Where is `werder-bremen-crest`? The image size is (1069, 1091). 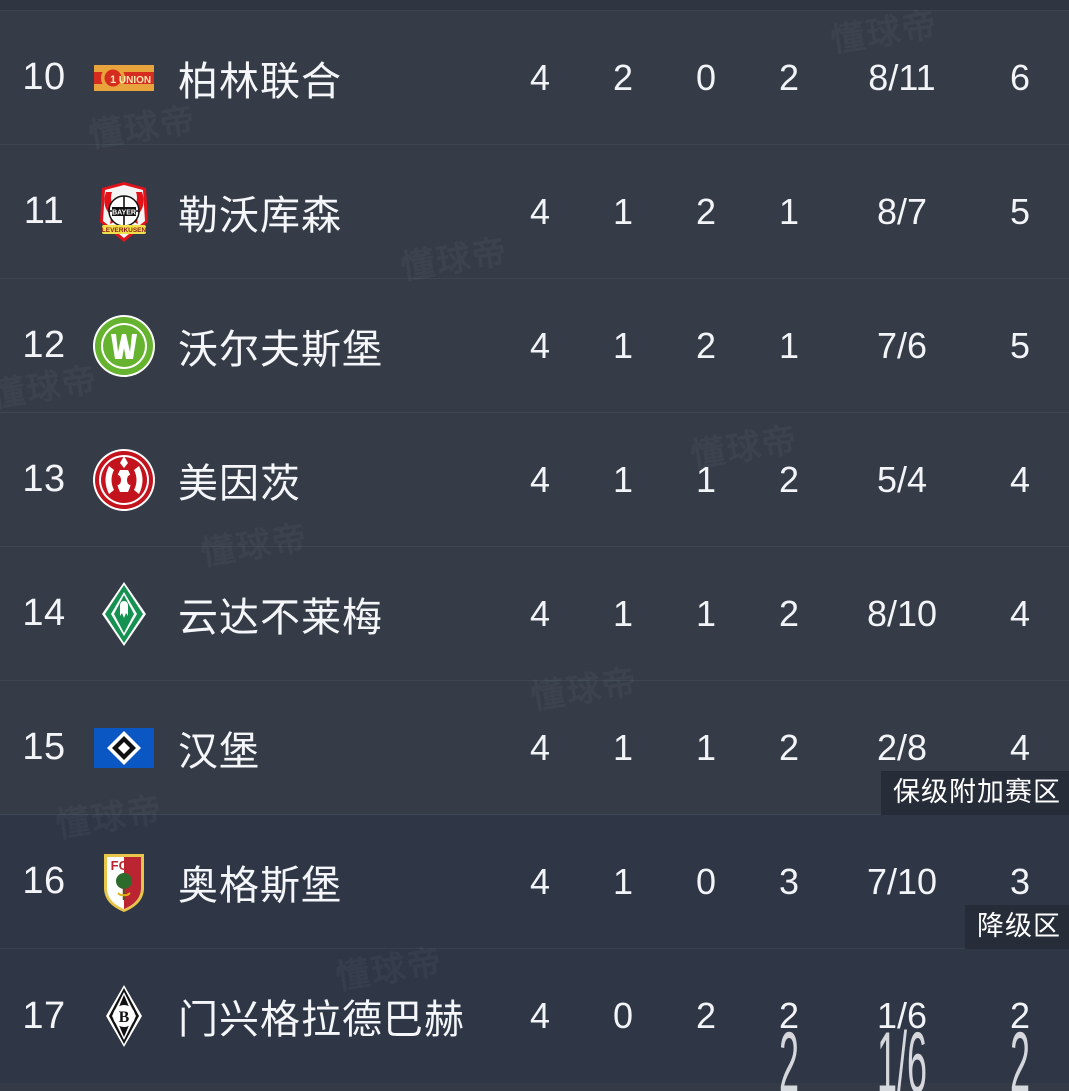
werder-bremen-crest is located at coordinates (124, 614).